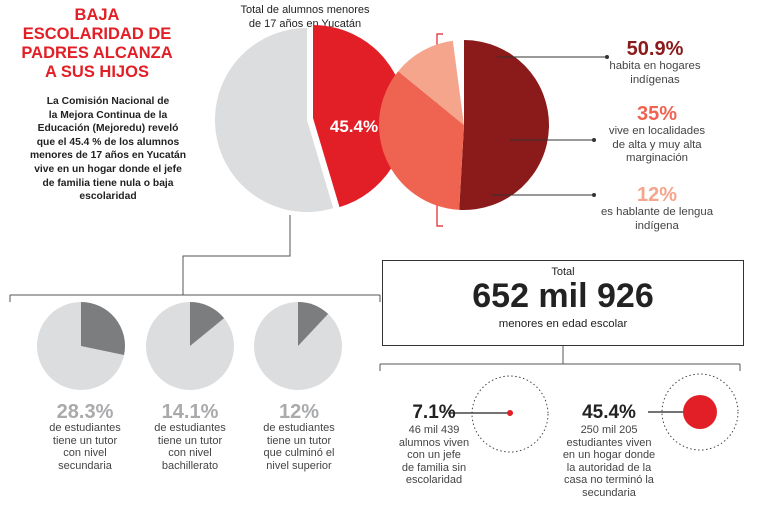  Describe the element at coordinates (434, 412) in the screenshot. I see `bottom-stat-pct-1: 7.1%` at that location.